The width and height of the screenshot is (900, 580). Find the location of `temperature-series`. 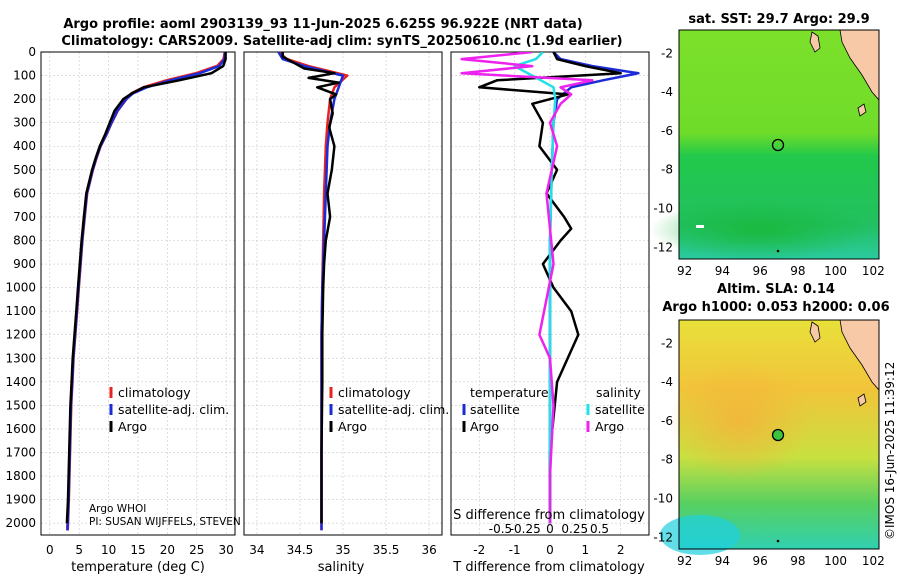

temperature-series is located at coordinates (146, 291).